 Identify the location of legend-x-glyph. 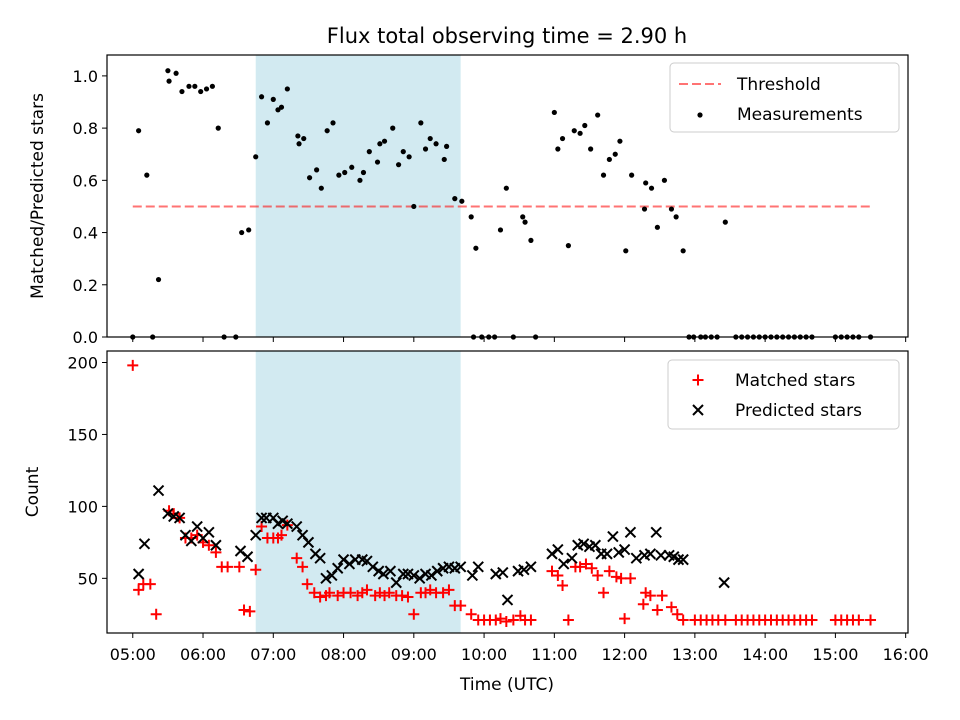
(698, 410).